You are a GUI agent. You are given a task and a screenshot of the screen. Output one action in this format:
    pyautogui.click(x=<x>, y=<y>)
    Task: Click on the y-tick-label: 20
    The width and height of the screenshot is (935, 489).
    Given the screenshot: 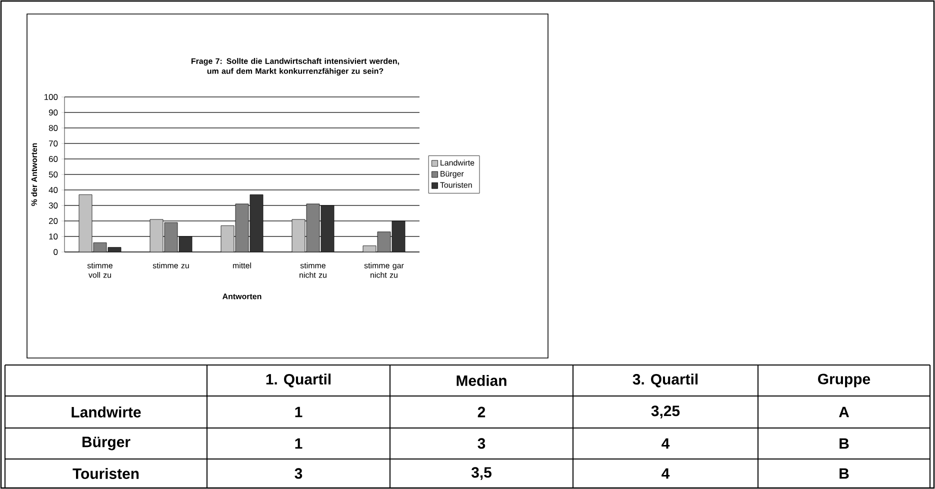 What is the action you would take?
    pyautogui.click(x=53, y=221)
    